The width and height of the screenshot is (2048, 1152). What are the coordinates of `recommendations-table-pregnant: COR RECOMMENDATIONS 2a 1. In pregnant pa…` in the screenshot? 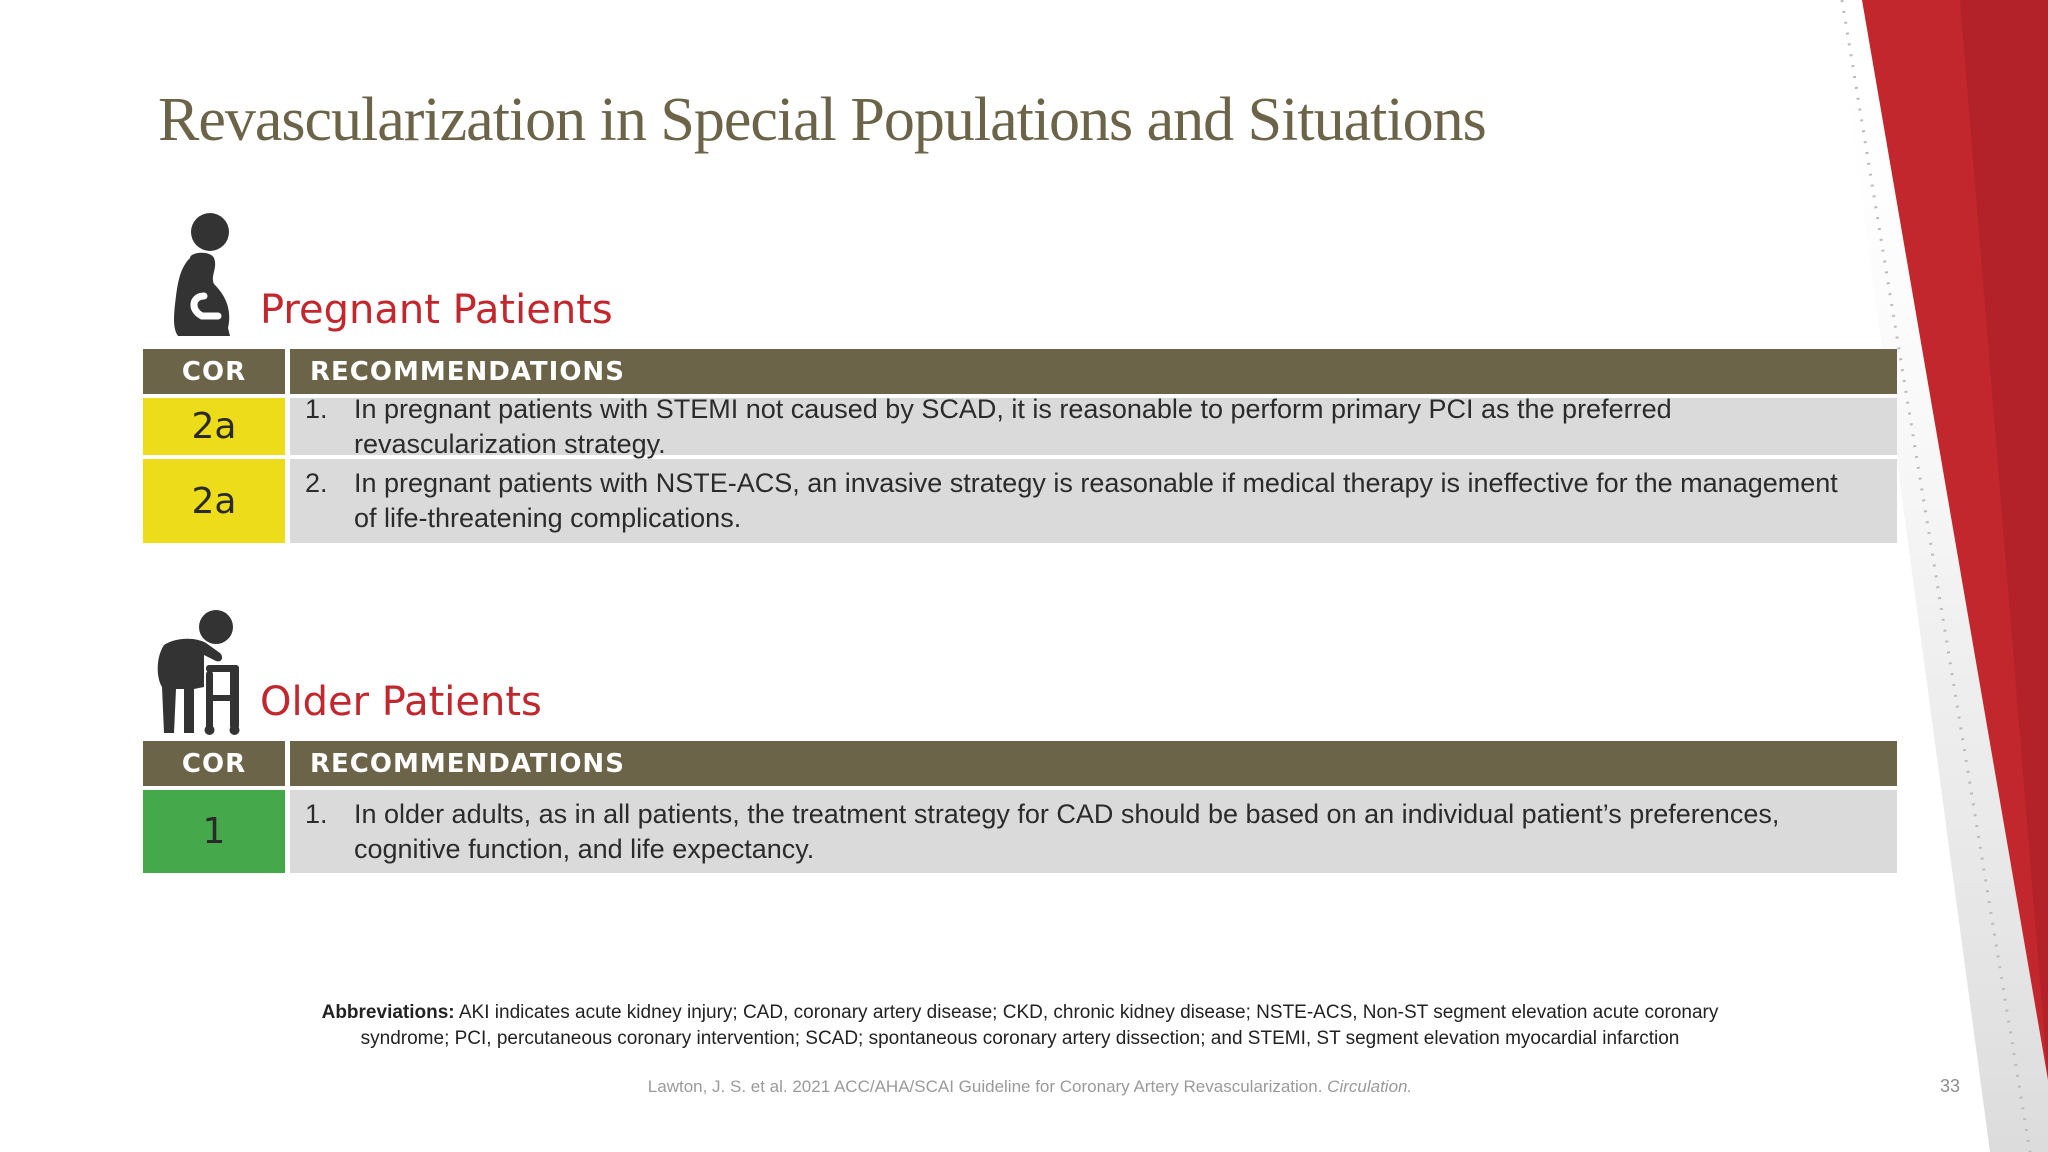 It's located at (1020, 446).